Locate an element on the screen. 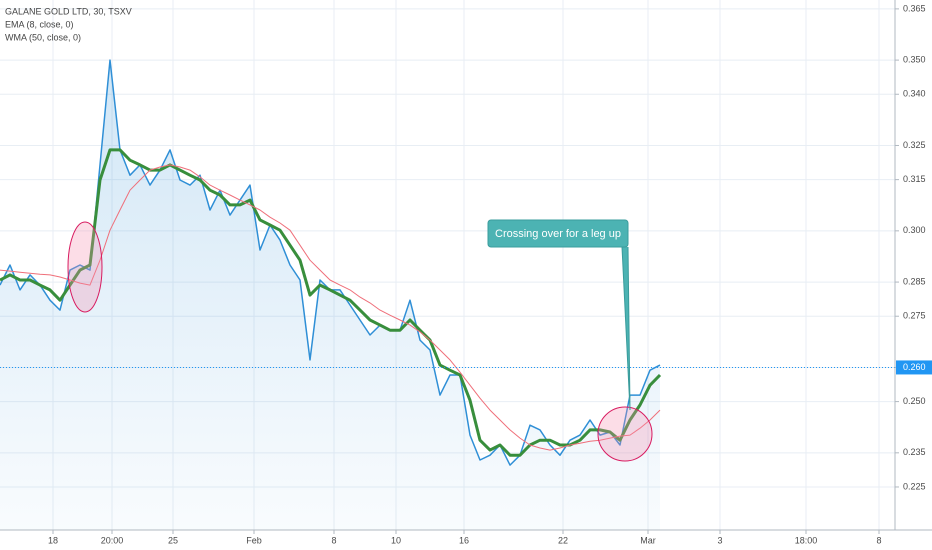 The width and height of the screenshot is (932, 550). y-tick-label: 0.275 is located at coordinates (914, 316).